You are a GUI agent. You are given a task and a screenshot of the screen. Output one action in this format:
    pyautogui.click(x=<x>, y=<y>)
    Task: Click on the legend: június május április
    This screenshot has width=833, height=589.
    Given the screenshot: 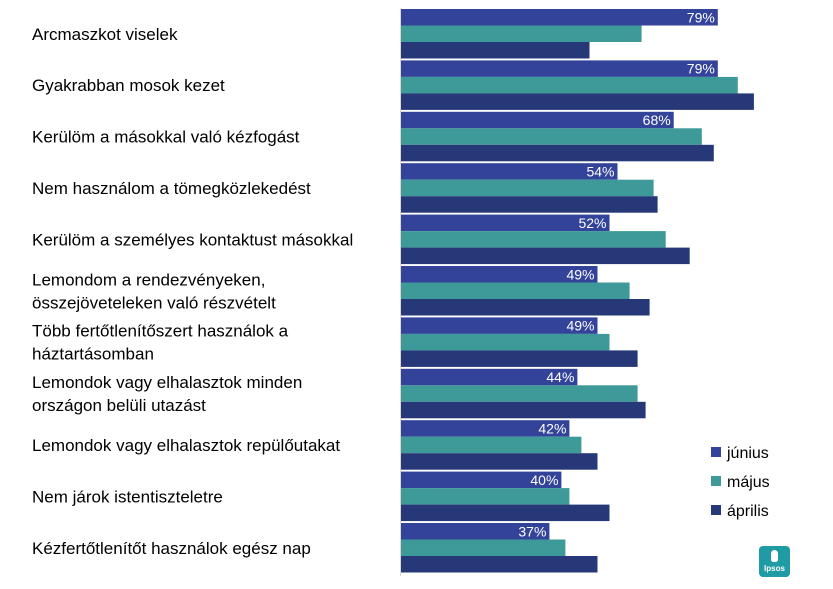 What is the action you would take?
    pyautogui.click(x=740, y=482)
    